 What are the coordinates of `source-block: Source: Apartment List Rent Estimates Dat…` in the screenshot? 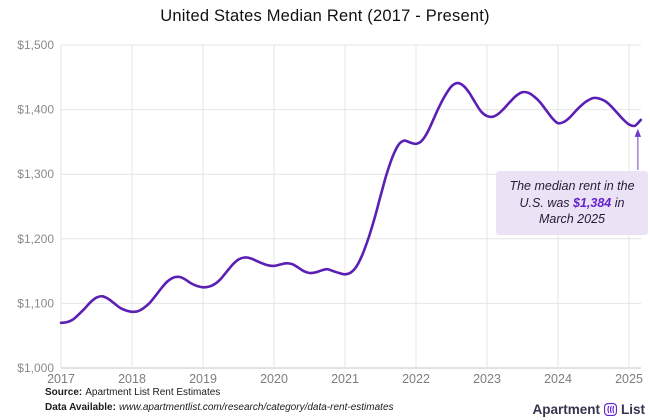 It's located at (219, 400).